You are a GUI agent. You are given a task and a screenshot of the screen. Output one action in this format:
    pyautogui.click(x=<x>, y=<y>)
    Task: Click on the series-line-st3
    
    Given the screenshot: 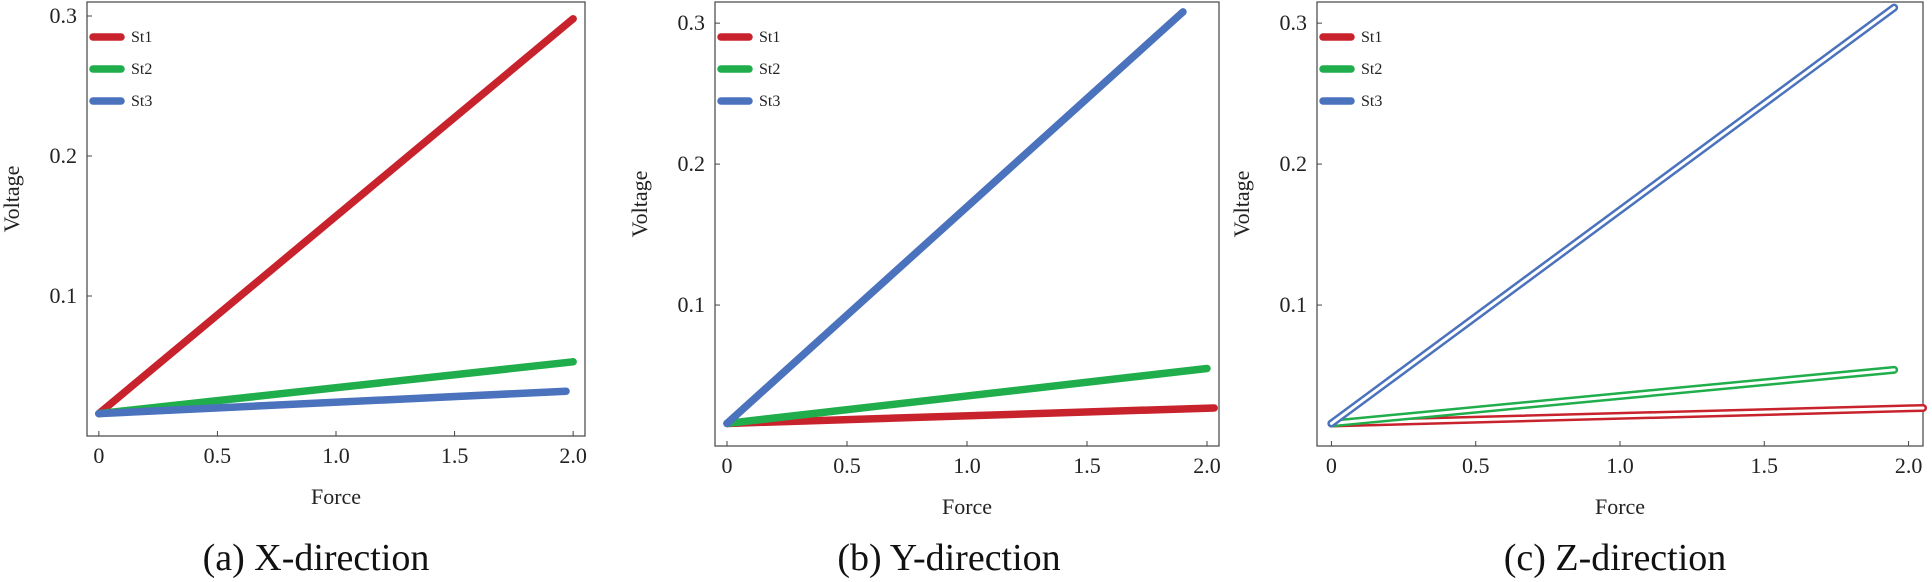 What is the action you would take?
    pyautogui.click(x=332, y=402)
    